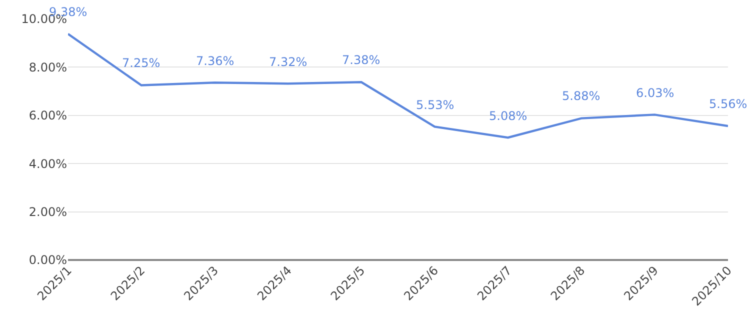  Describe the element at coordinates (141, 63) in the screenshot. I see `data-label: 7.25%` at that location.